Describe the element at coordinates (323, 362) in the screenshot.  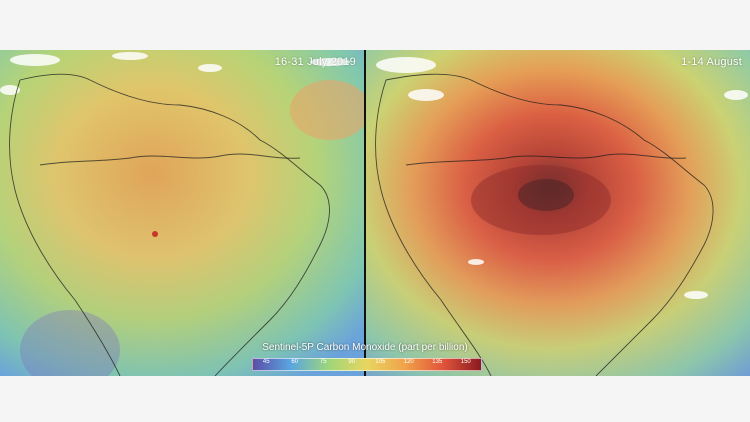
I see `legend-tick-label: 75` at that location.